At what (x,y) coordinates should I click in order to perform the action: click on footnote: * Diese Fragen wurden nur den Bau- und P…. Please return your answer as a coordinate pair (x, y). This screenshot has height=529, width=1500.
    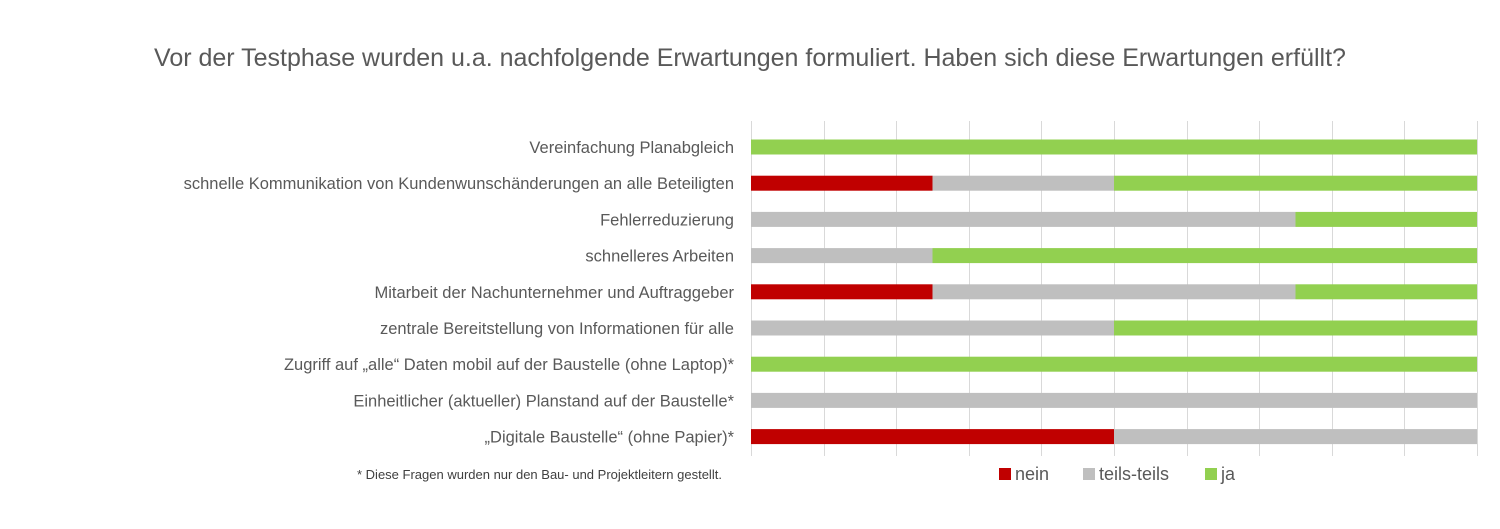
    Looking at the image, I should click on (539, 474).